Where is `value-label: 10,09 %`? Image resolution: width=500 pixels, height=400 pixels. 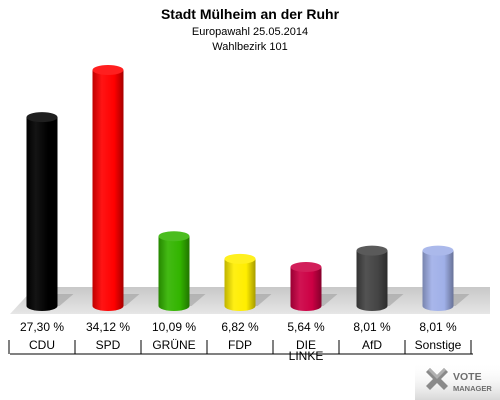
value-label: 10,09 % is located at coordinates (174, 327).